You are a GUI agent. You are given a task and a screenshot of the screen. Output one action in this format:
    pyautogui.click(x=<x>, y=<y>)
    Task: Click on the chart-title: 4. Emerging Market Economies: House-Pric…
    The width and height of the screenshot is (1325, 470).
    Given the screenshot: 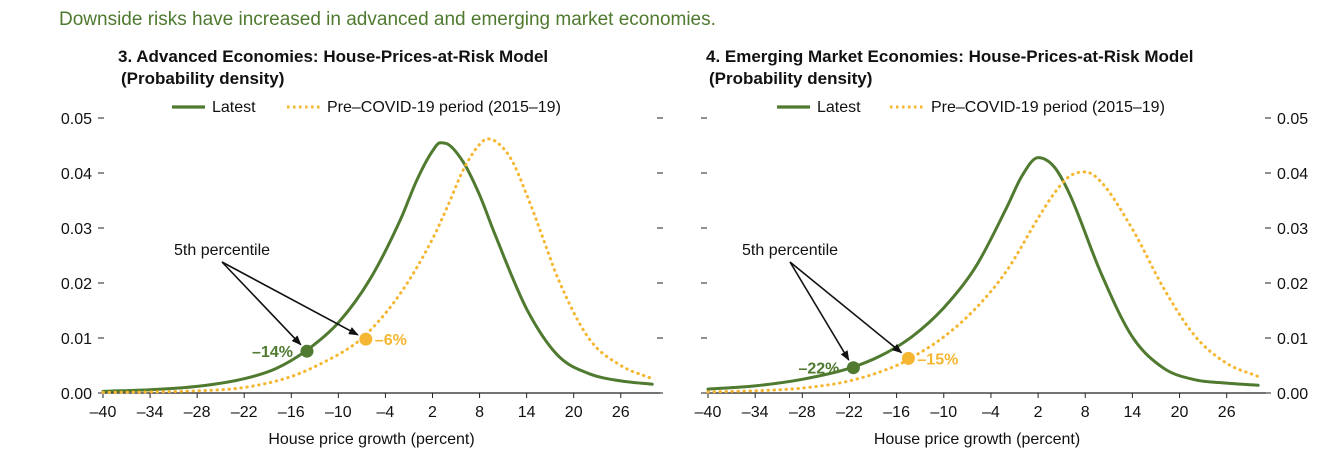 What is the action you would take?
    pyautogui.click(x=949, y=56)
    